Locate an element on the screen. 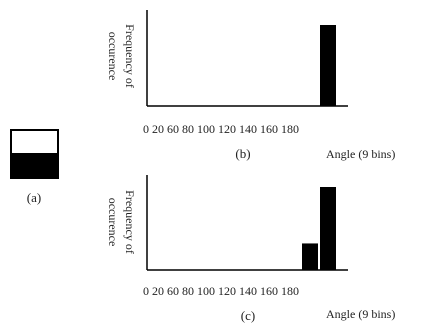 The image size is (429, 324). chart-c-ylabel-line2: occurence is located at coordinates (113, 222).